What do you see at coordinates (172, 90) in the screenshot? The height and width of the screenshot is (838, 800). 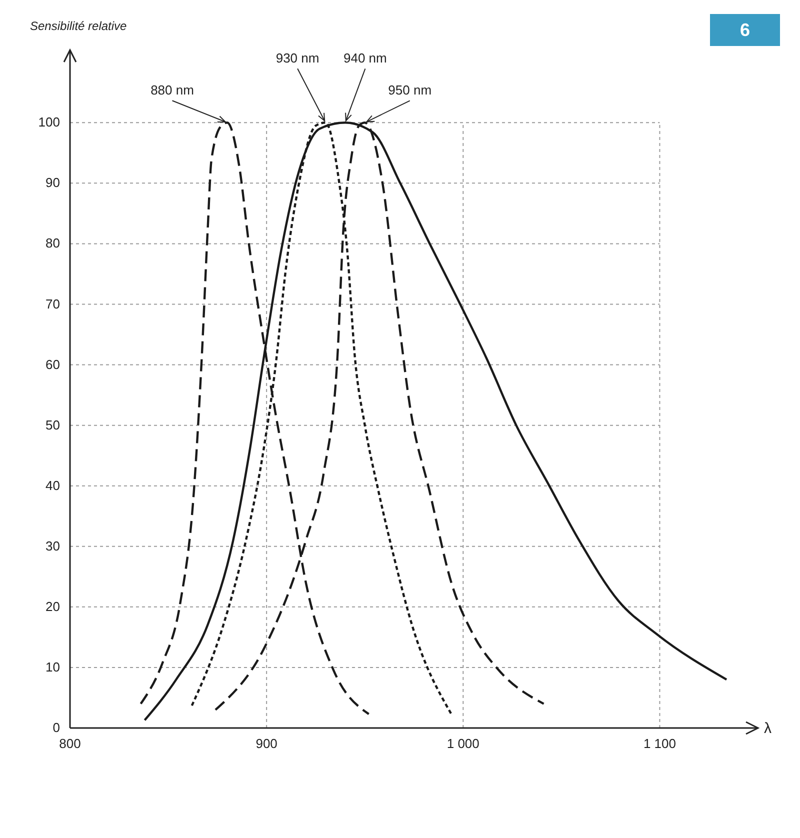 I see `annotation: 880 nm` at bounding box center [172, 90].